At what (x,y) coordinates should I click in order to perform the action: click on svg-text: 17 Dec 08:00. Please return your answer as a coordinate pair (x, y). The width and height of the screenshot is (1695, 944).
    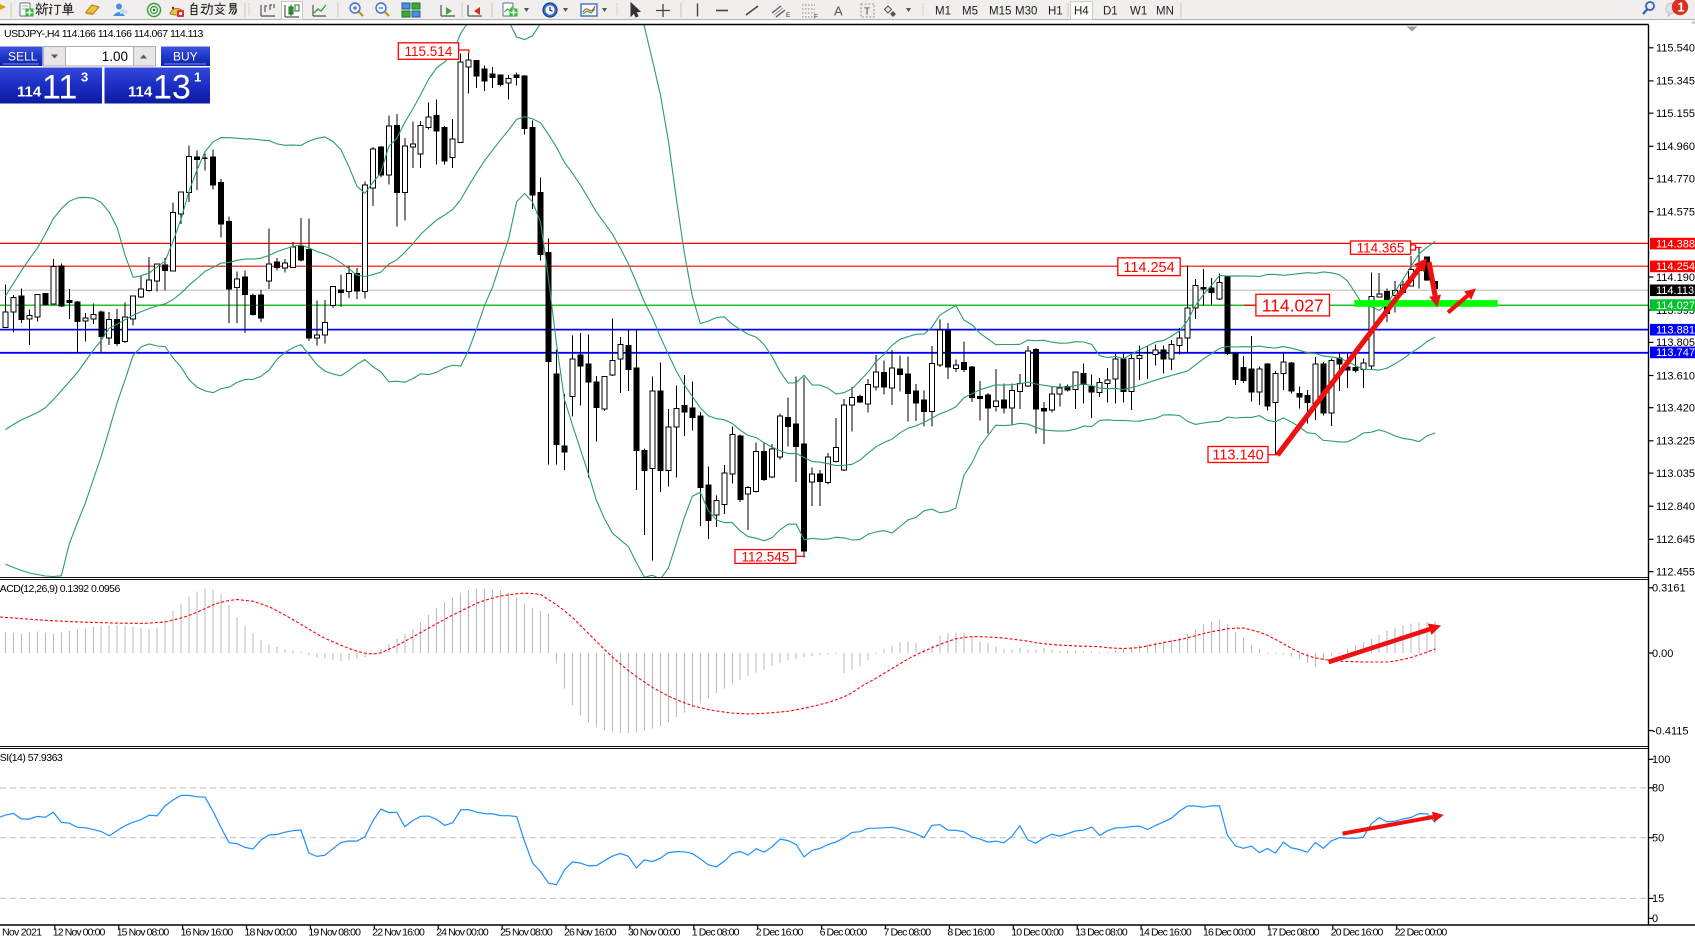
    Looking at the image, I should click on (1293, 933).